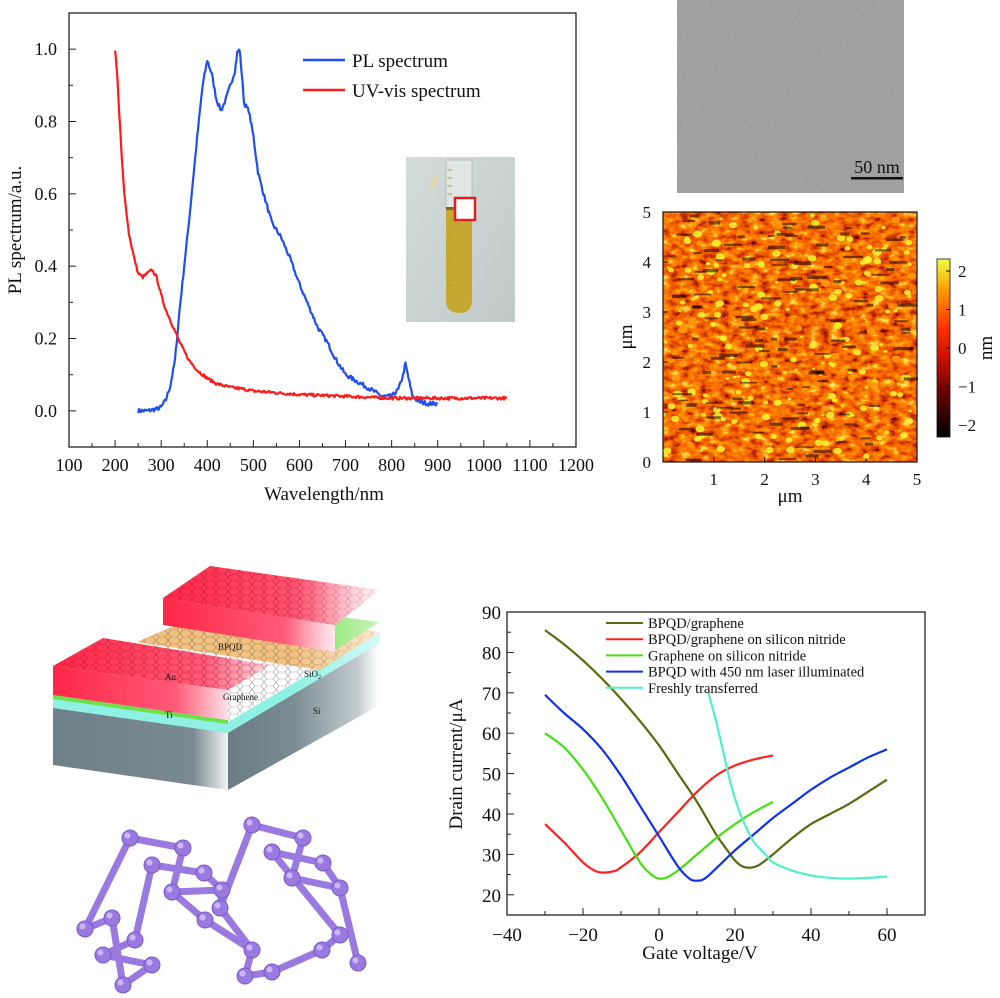  I want to click on label-sio2: SiO2, so click(312, 675).